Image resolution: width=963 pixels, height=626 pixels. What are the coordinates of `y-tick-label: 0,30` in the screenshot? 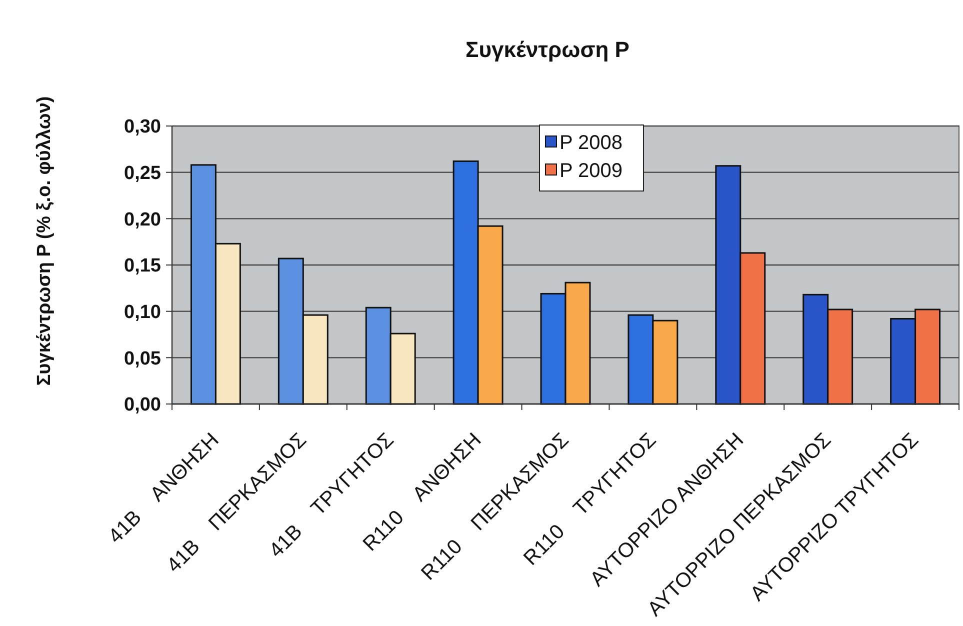 It's located at (142, 127).